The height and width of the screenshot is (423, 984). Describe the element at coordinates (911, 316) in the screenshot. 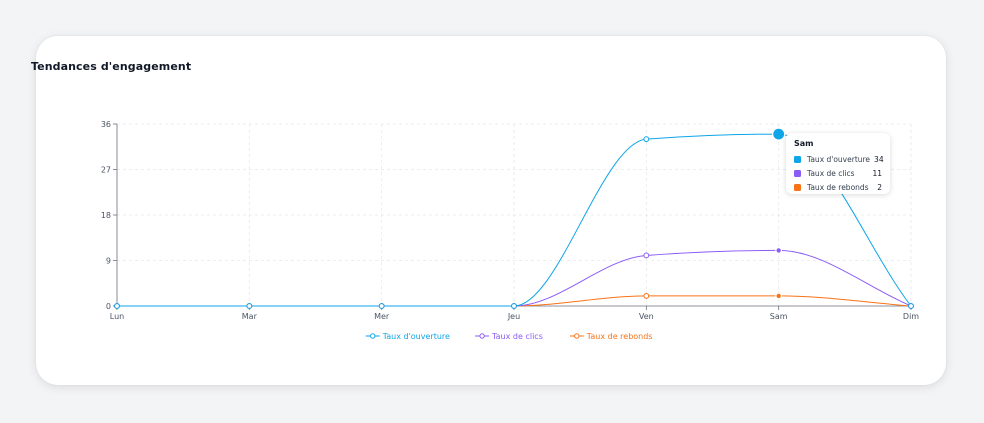

I see `x-tick-label: Dim` at that location.